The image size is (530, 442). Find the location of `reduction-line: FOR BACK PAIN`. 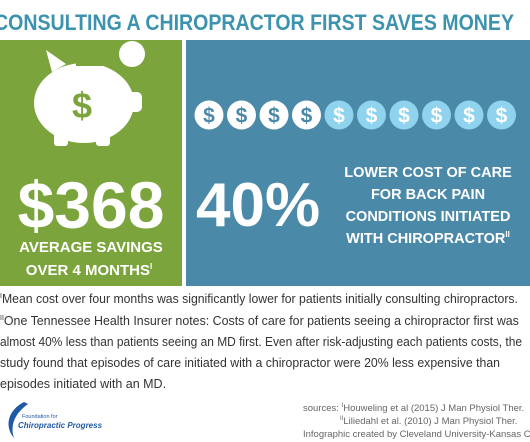

reduction-line: FOR BACK PAIN is located at coordinates (428, 195).